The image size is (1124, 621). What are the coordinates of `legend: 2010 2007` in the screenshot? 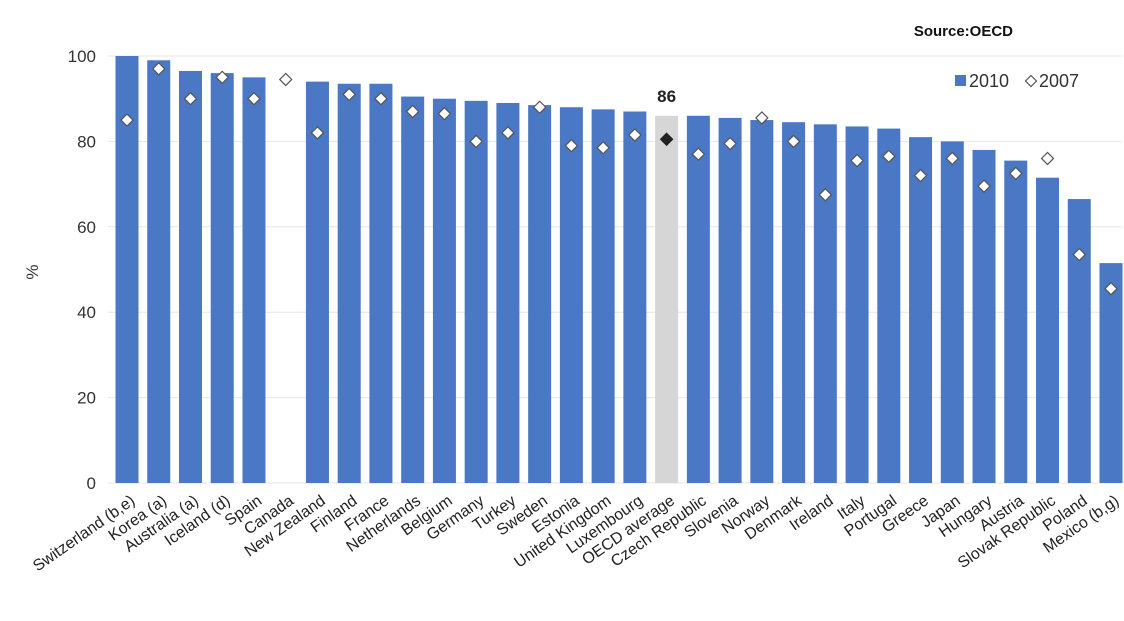 It's located at (1017, 81).